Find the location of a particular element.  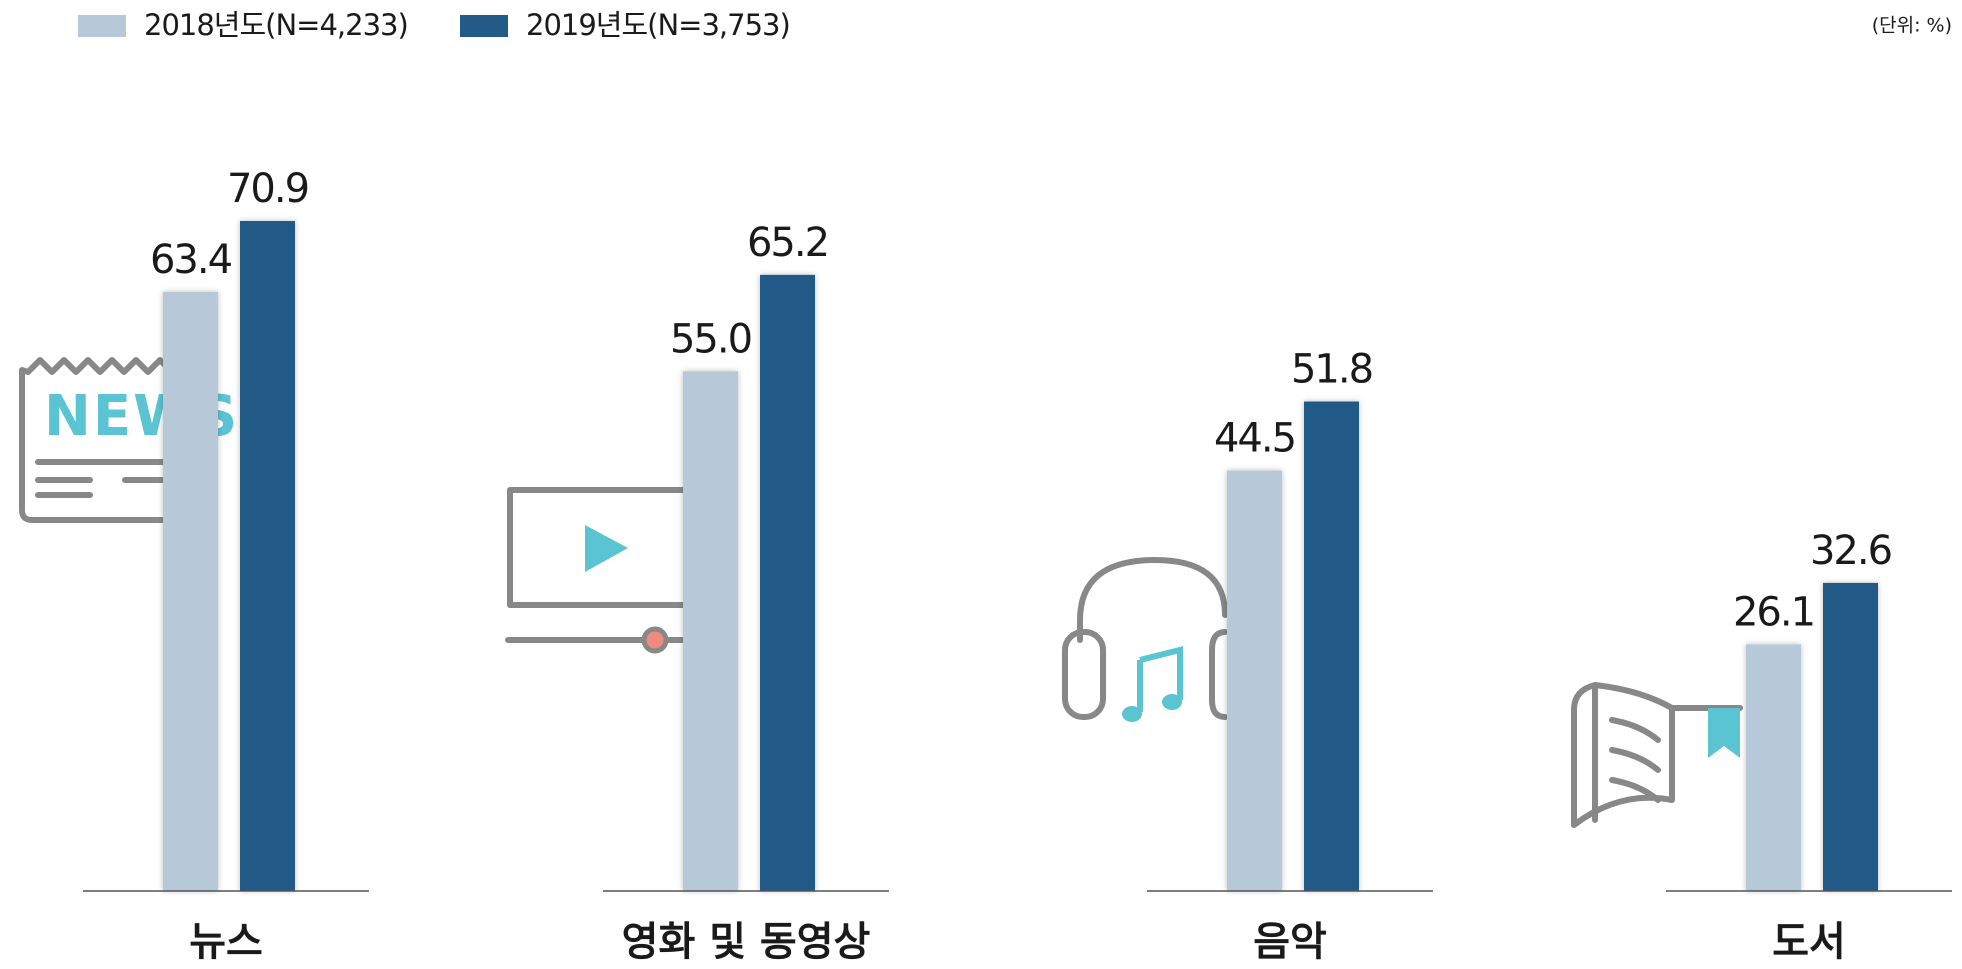

legend-label: 2018년도(N=4,233) is located at coordinates (276, 25).